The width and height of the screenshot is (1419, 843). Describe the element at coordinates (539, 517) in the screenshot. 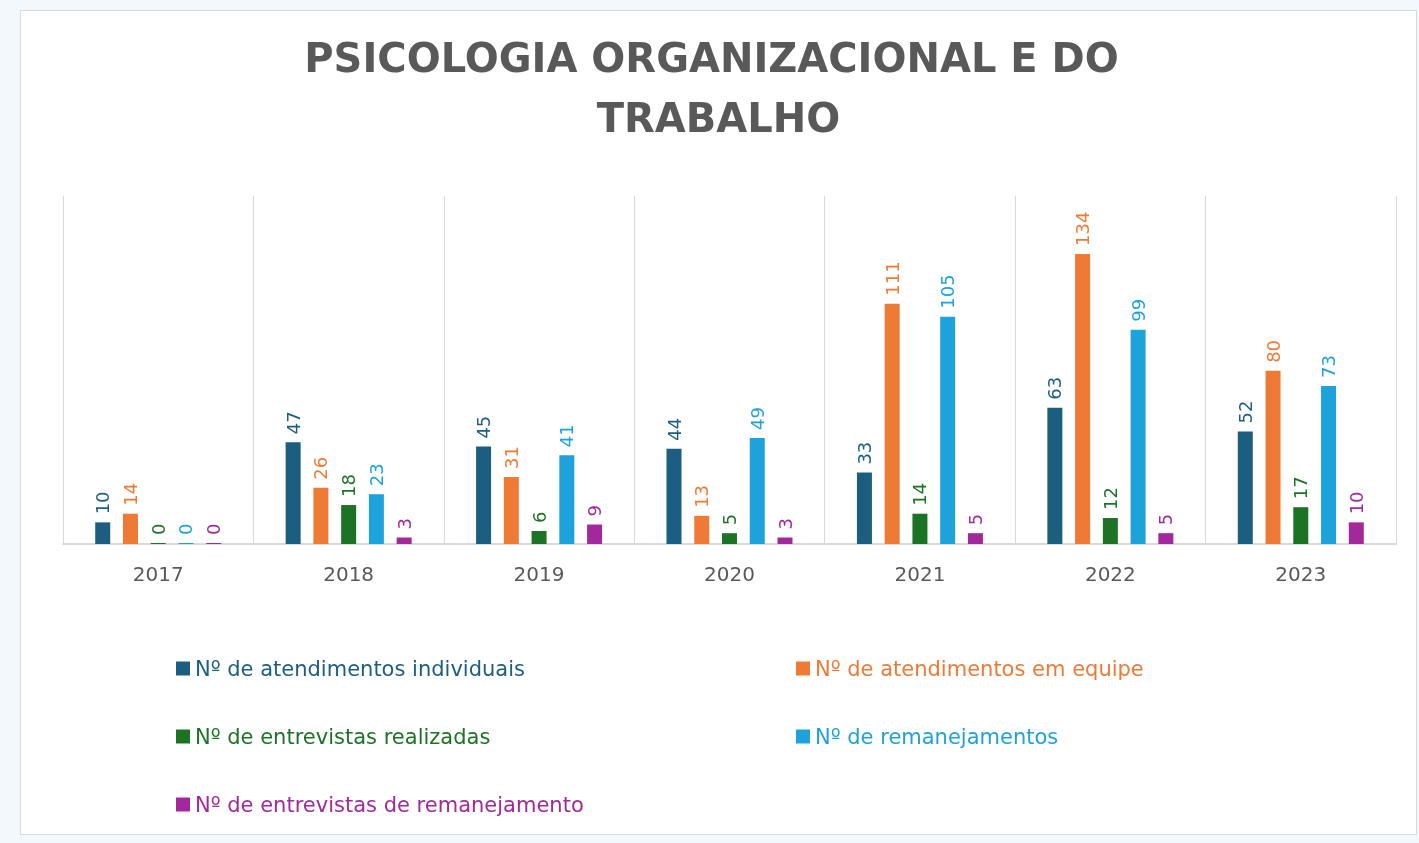

I see `data-label: 6` at that location.